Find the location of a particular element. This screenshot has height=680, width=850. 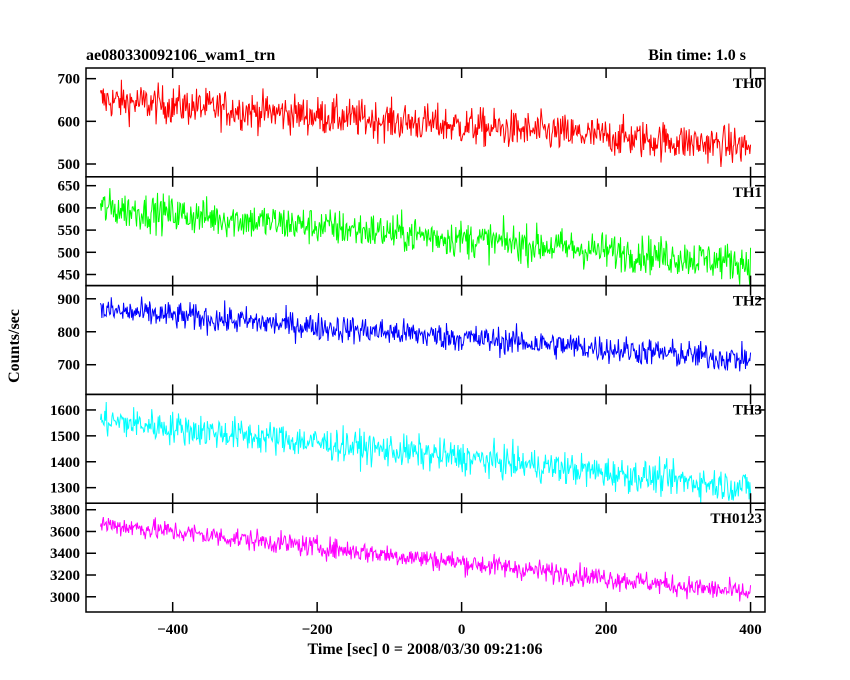

panel-frame is located at coordinates (425, 557).